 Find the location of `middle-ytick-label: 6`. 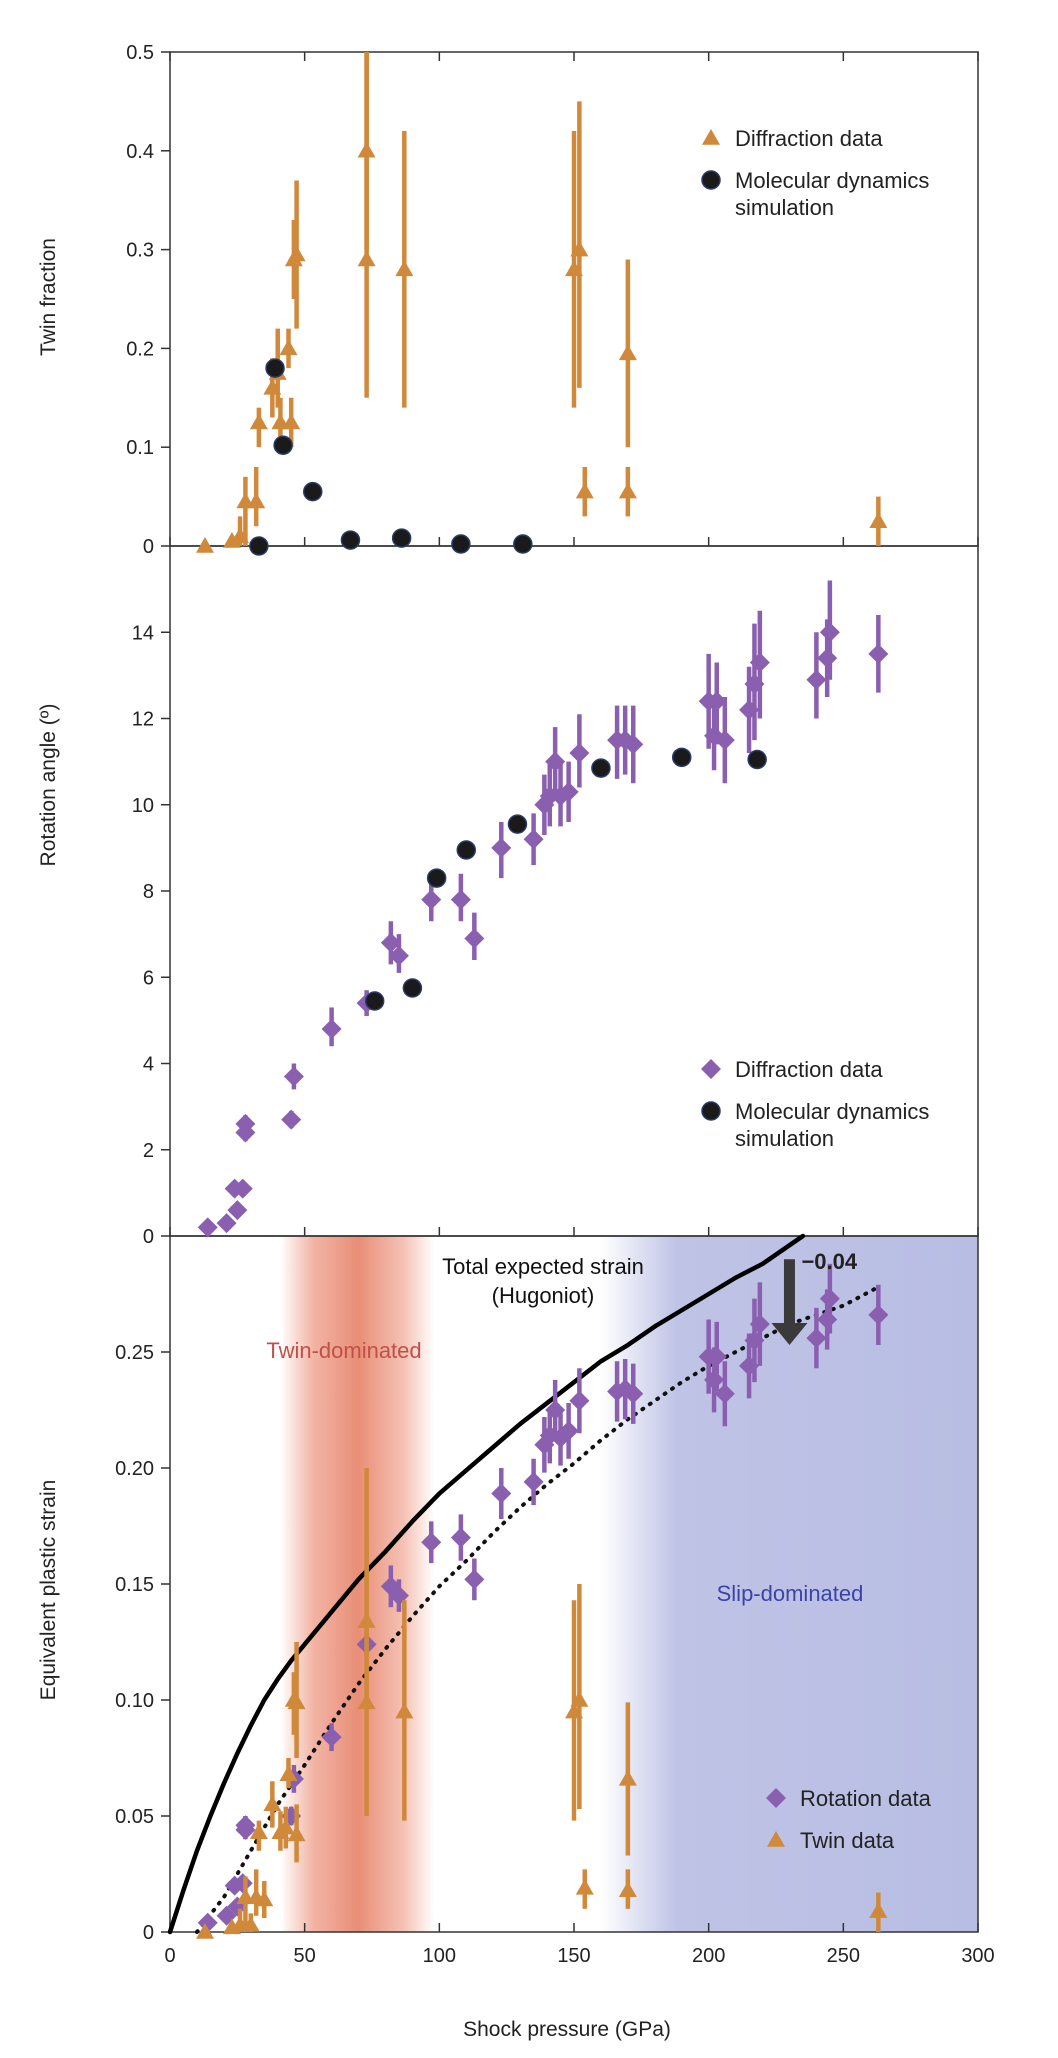

middle-ytick-label: 6 is located at coordinates (148, 978).